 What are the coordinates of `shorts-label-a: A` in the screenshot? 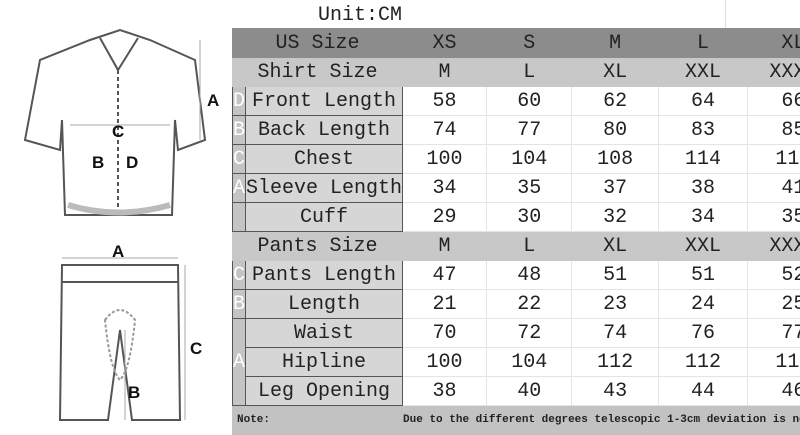 It's located at (118, 251).